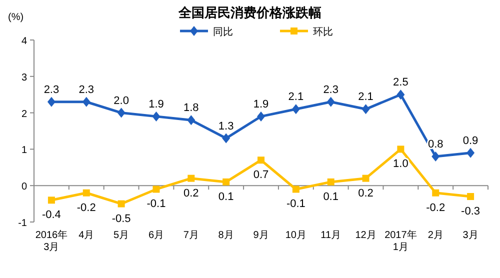 Image resolution: width=500 pixels, height=278 pixels. What do you see at coordinates (470, 140) in the screenshot?
I see `data-label: 0.9` at bounding box center [470, 140].